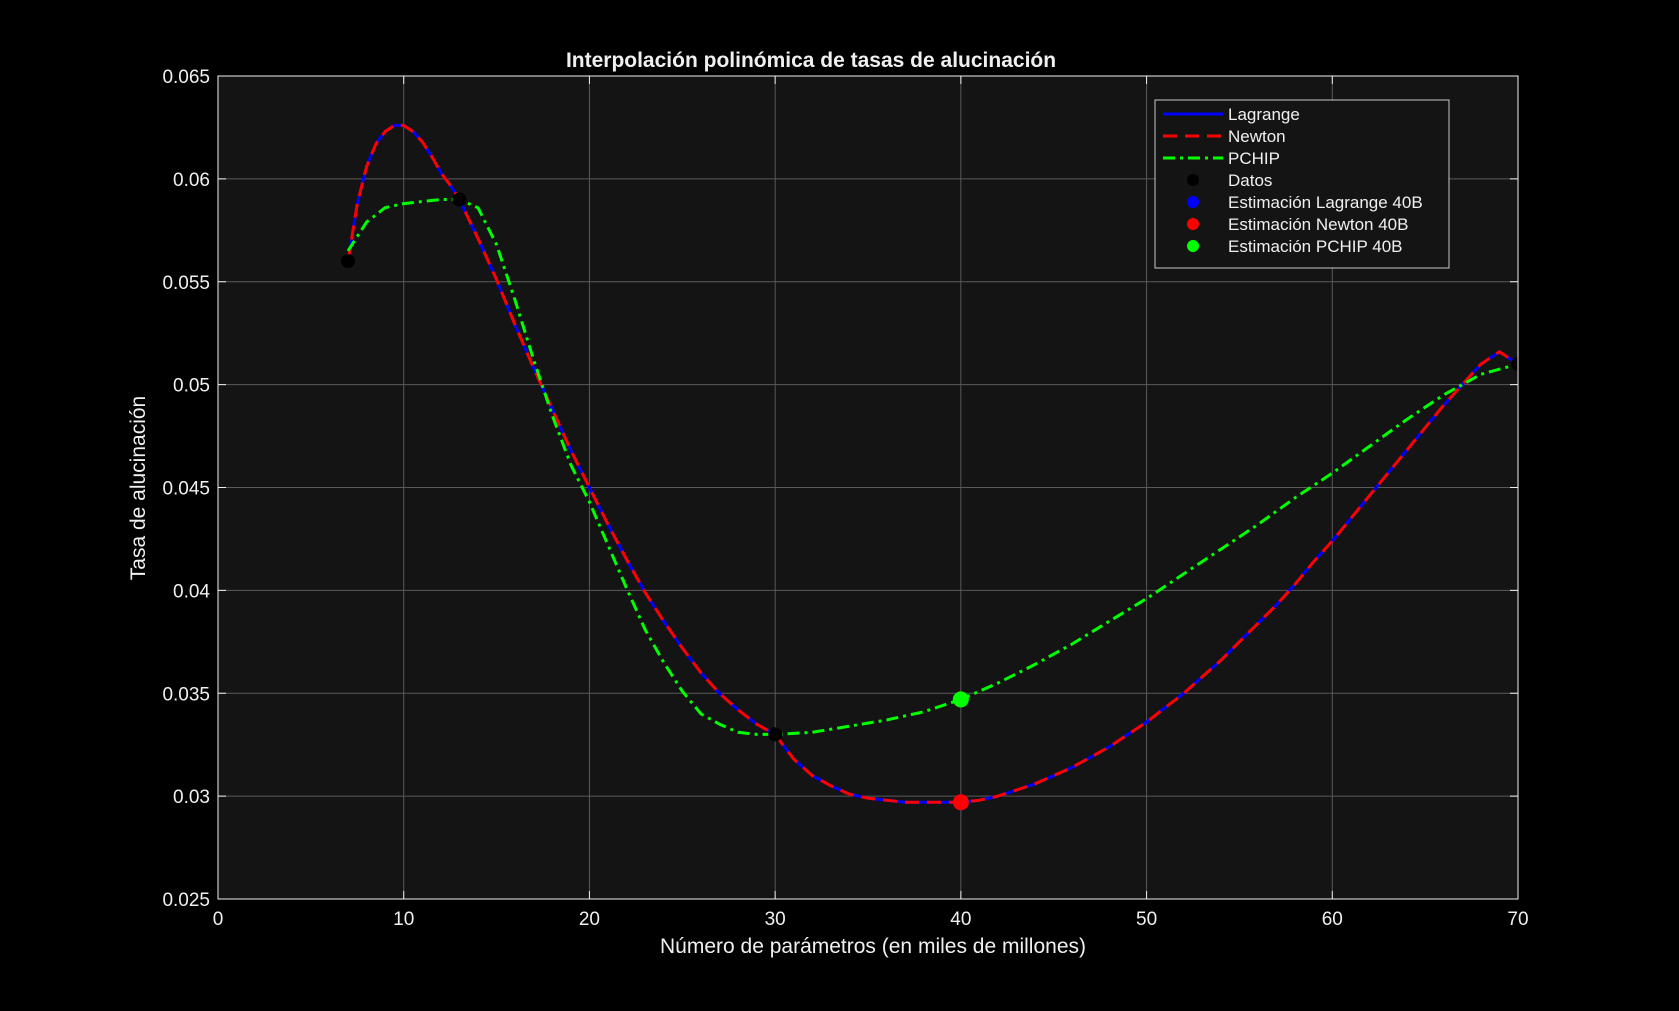 The image size is (1679, 1011). I want to click on x-tick-label: 10, so click(403, 919).